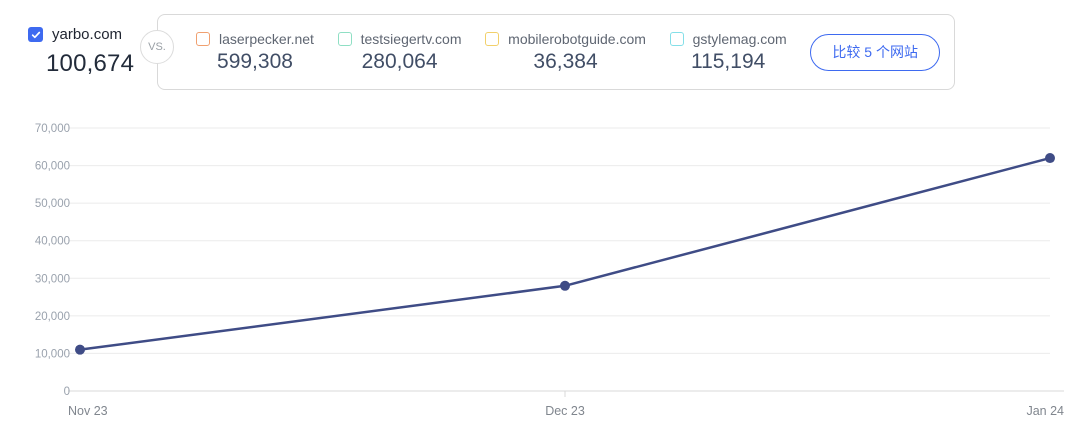  Describe the element at coordinates (52, 204) in the screenshot. I see `y-tick-label: 50,000` at that location.